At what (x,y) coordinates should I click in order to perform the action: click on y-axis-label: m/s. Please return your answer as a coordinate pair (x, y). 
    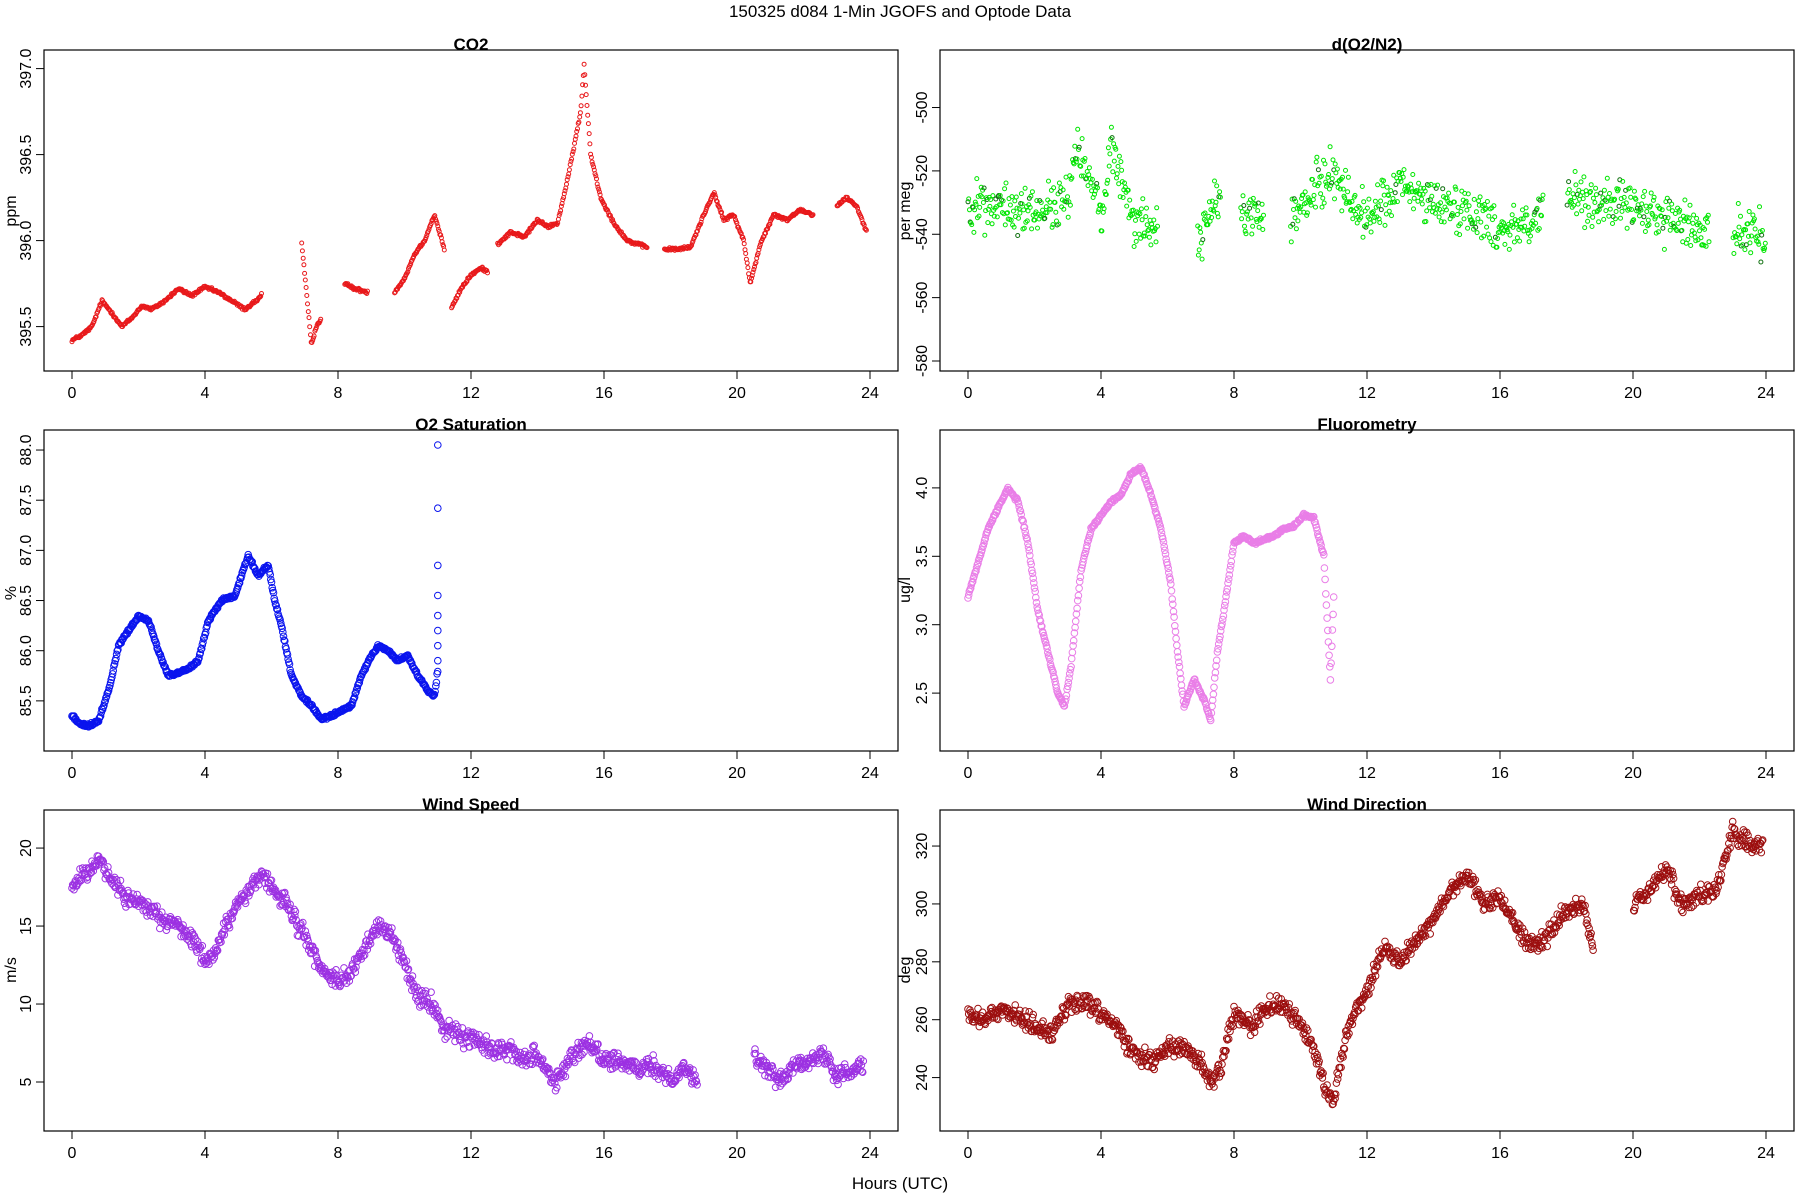
    Looking at the image, I should click on (11, 970).